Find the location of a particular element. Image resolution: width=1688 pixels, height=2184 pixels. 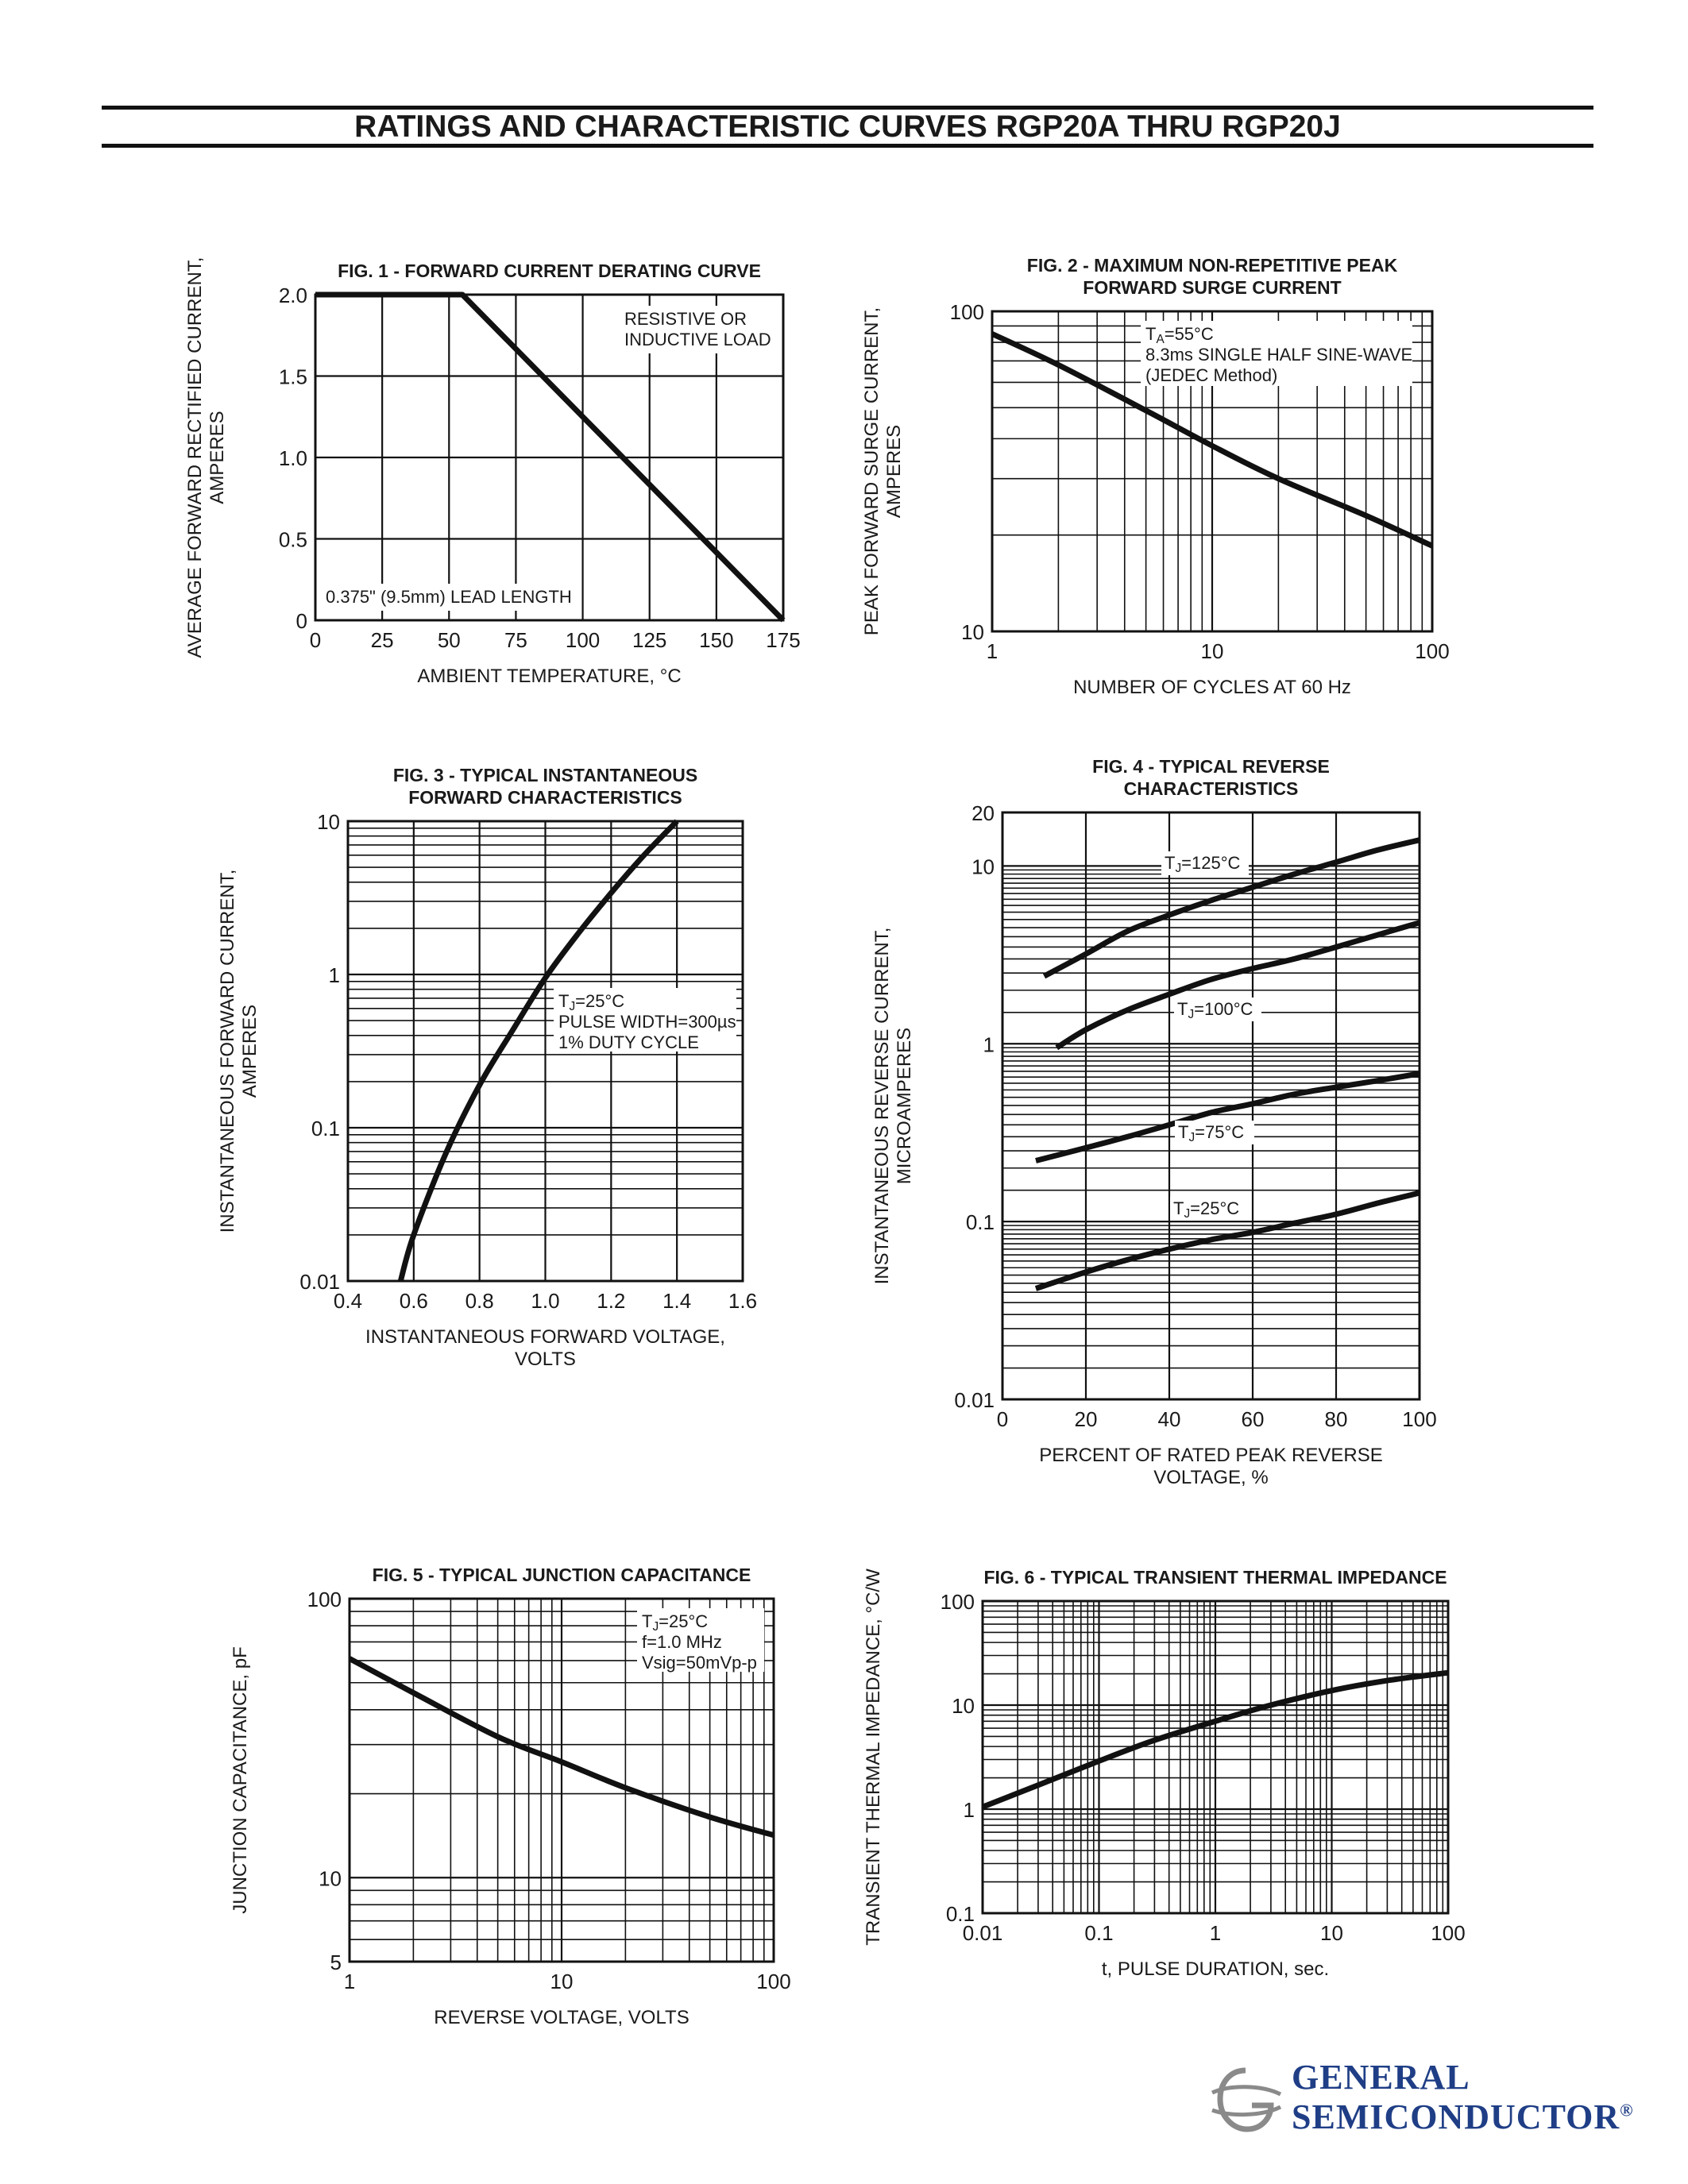

x-tick-label: 175 is located at coordinates (783, 640).